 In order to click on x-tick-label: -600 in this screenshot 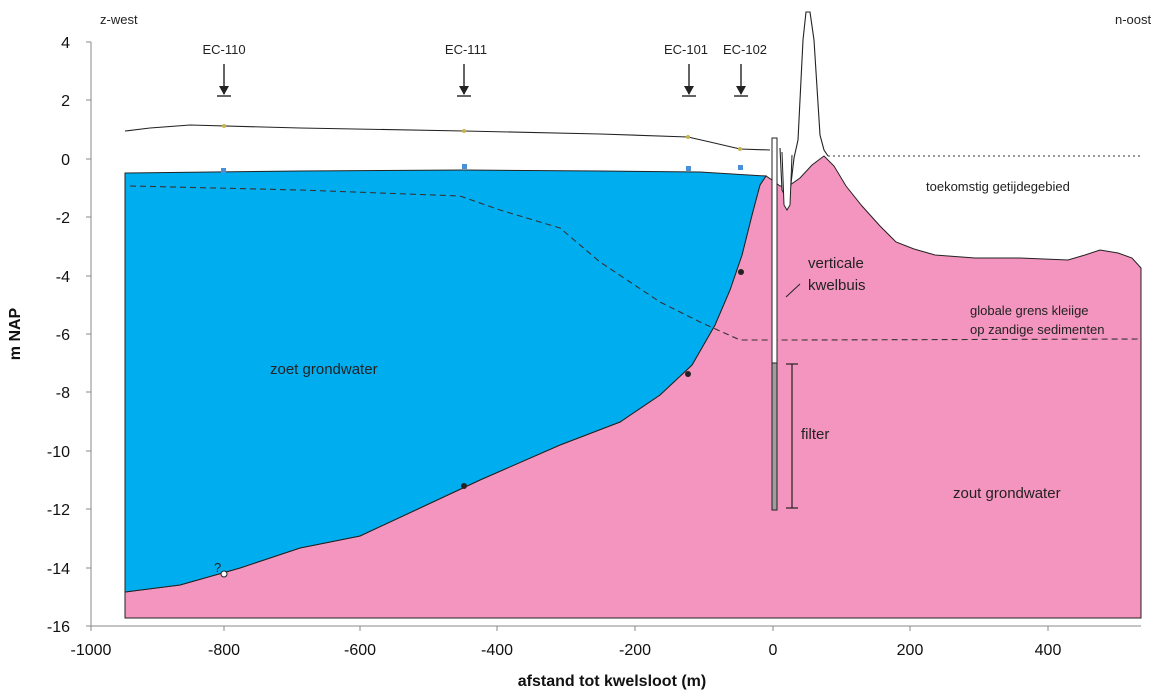, I will do `click(360, 650)`.